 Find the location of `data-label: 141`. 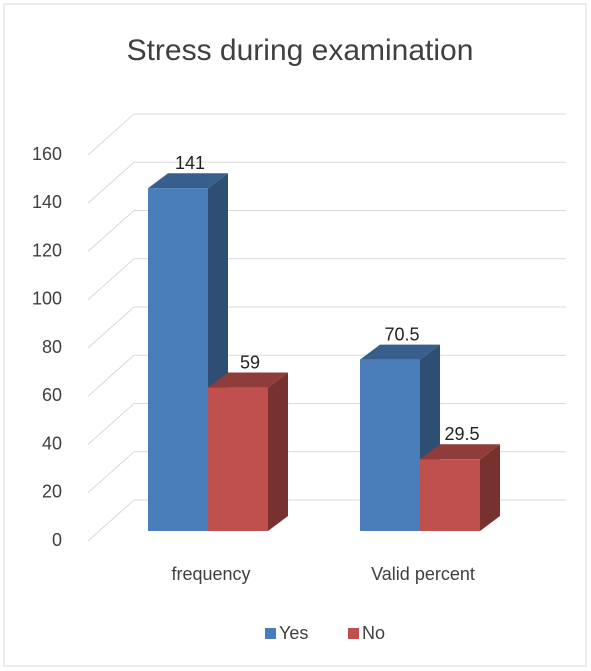

data-label: 141 is located at coordinates (190, 163).